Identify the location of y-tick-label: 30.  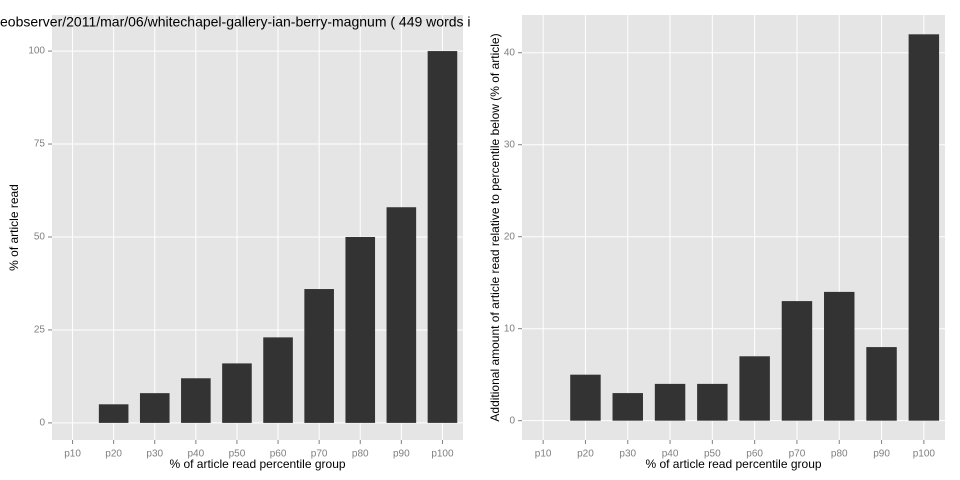
(510, 144).